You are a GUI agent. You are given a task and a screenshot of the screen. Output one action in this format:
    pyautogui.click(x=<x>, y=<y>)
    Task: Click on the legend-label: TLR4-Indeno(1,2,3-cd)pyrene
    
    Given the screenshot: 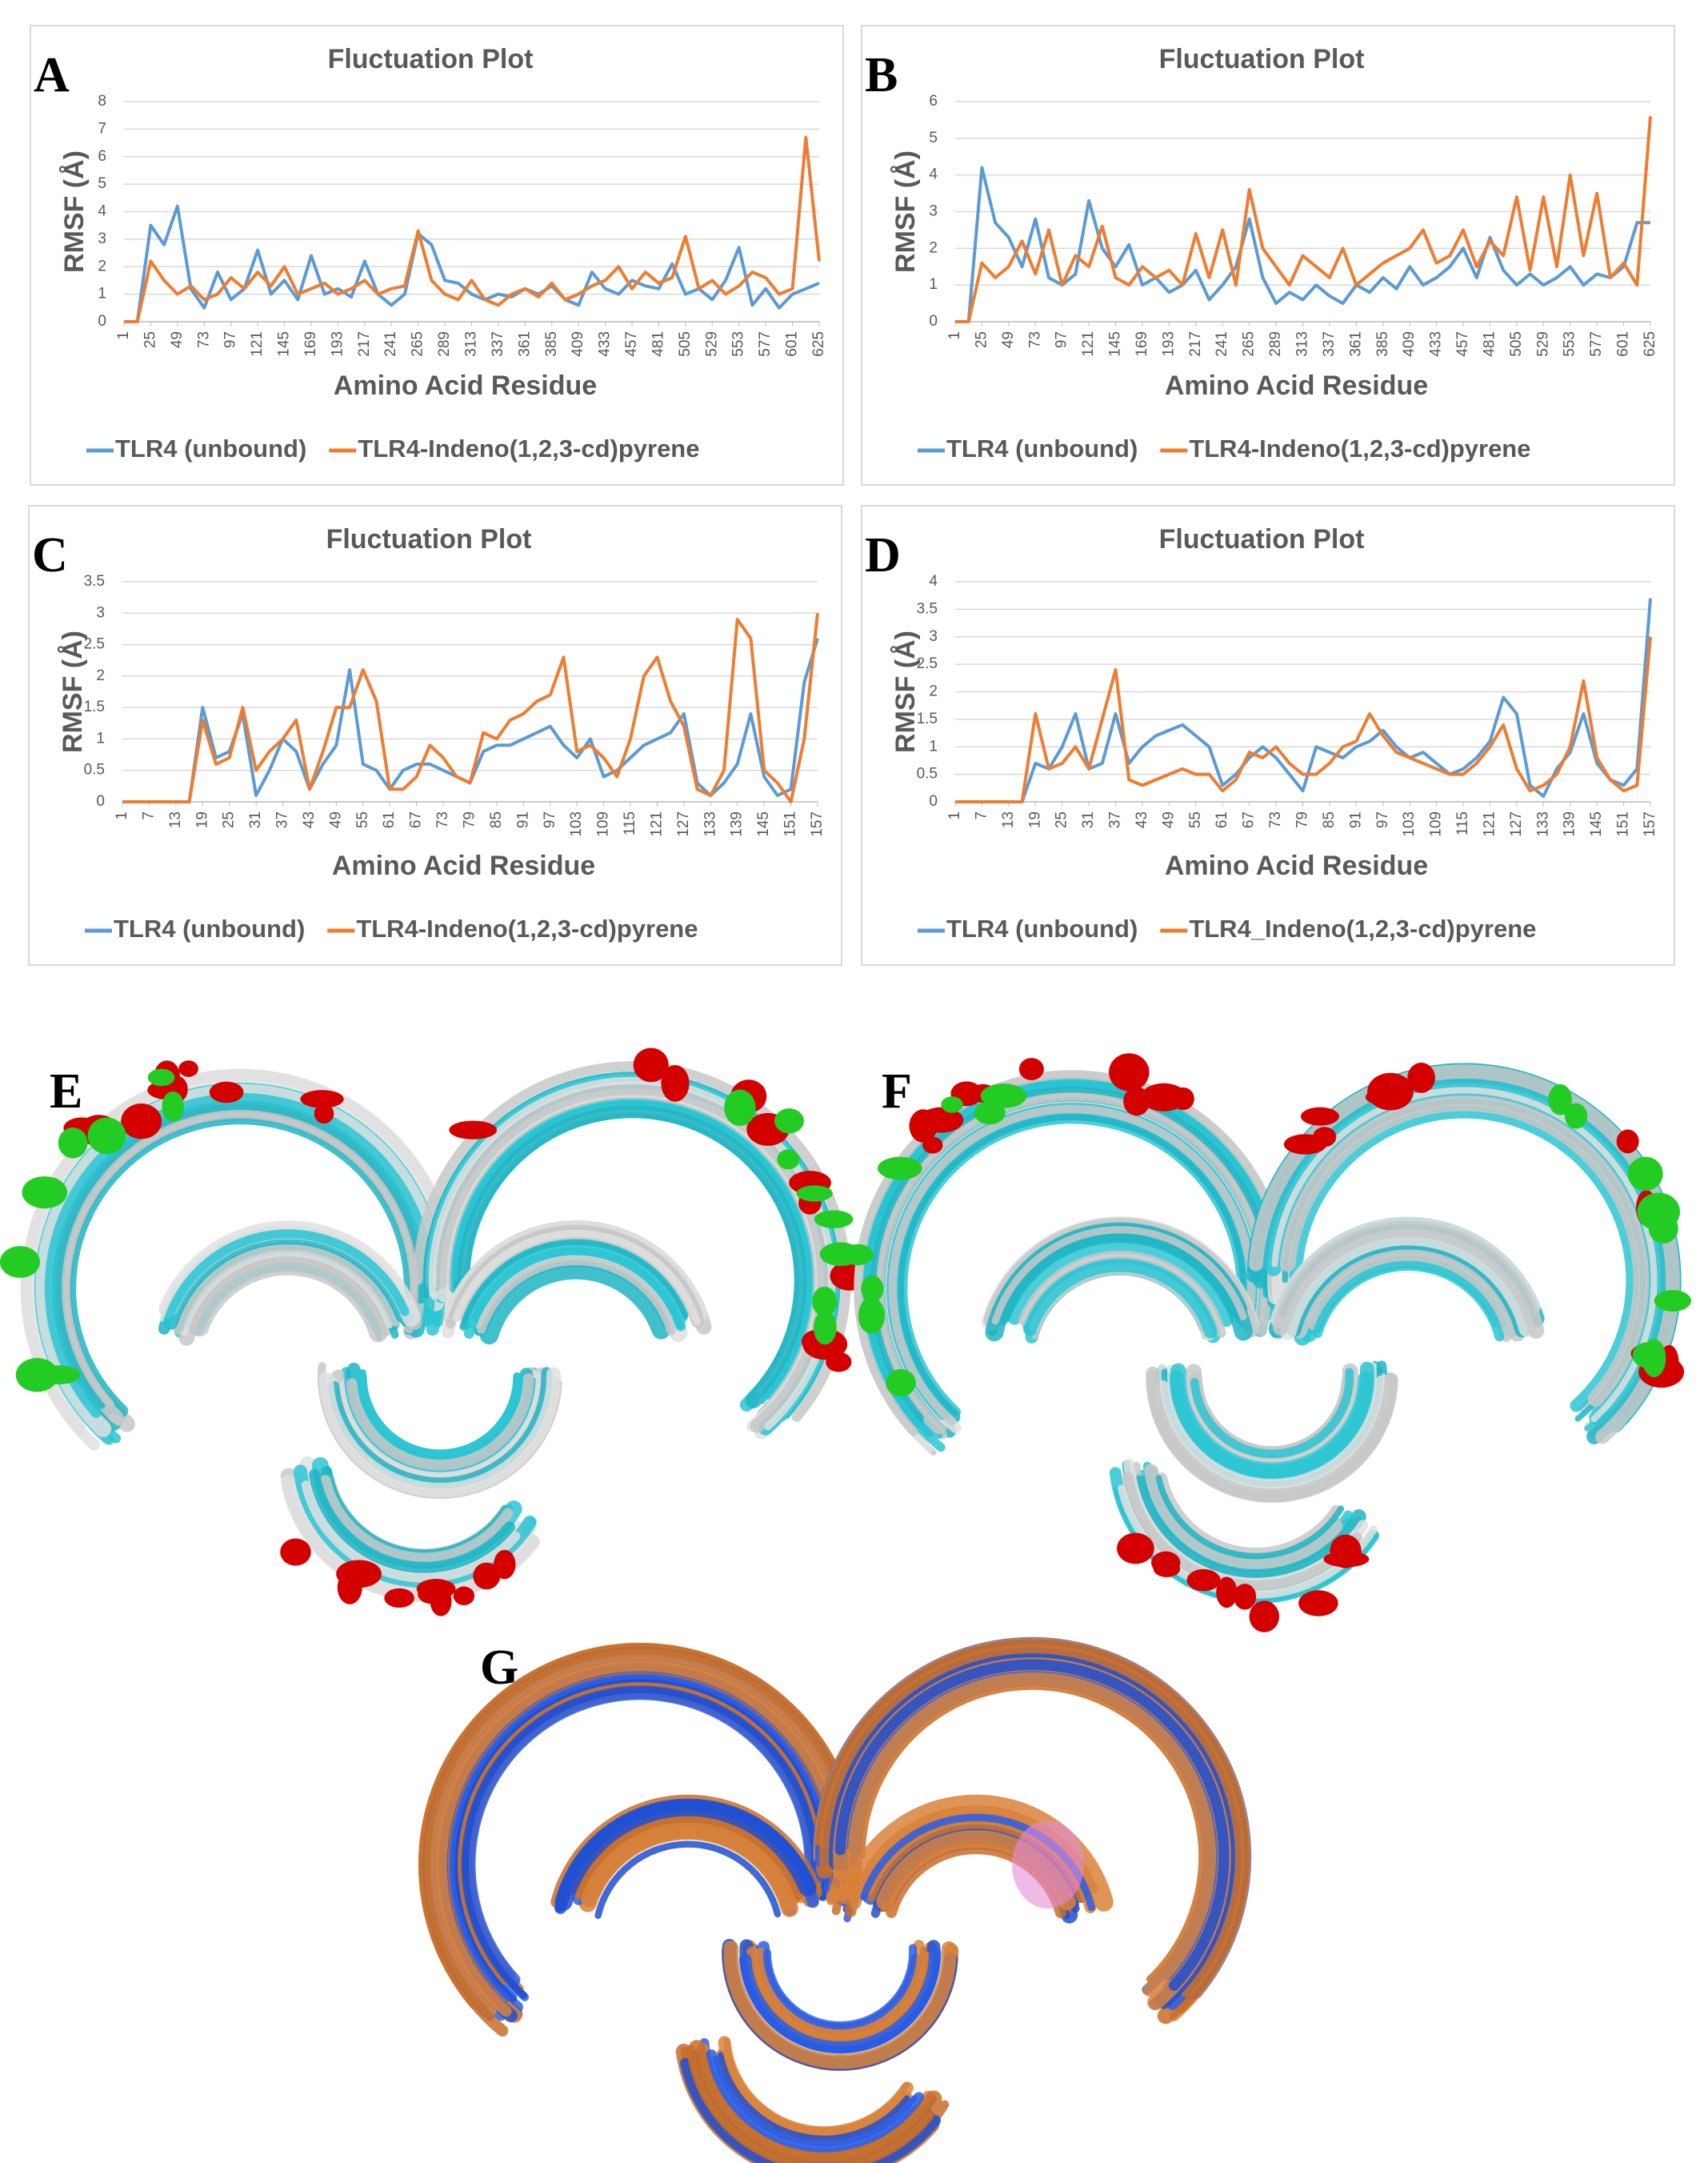 What is the action you would take?
    pyautogui.click(x=528, y=449)
    